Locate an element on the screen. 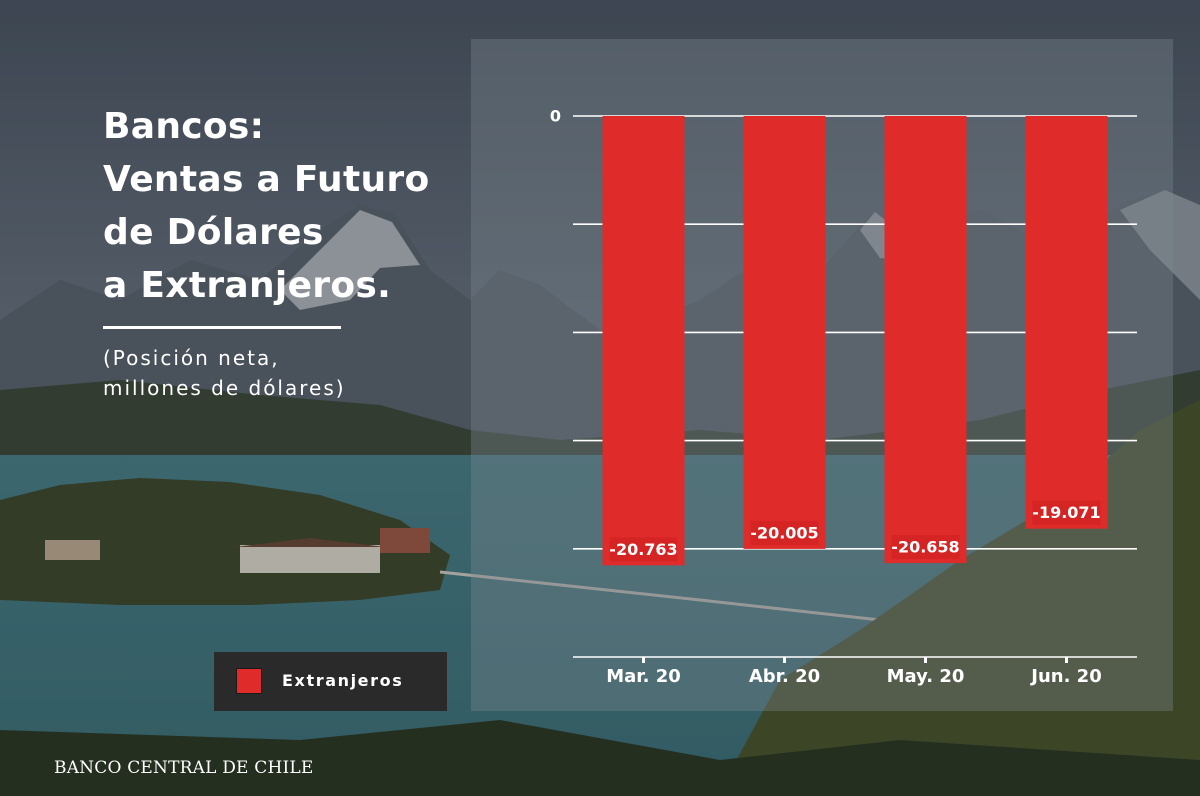 Image resolution: width=1200 pixels, height=796 pixels. data-label: -19.071 is located at coordinates (1066, 512).